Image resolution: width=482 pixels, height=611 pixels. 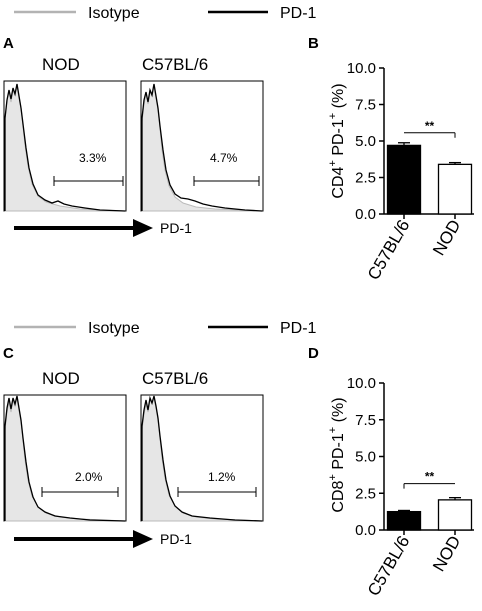 I want to click on y-axis-title-main: CD4, so click(x=338, y=182).